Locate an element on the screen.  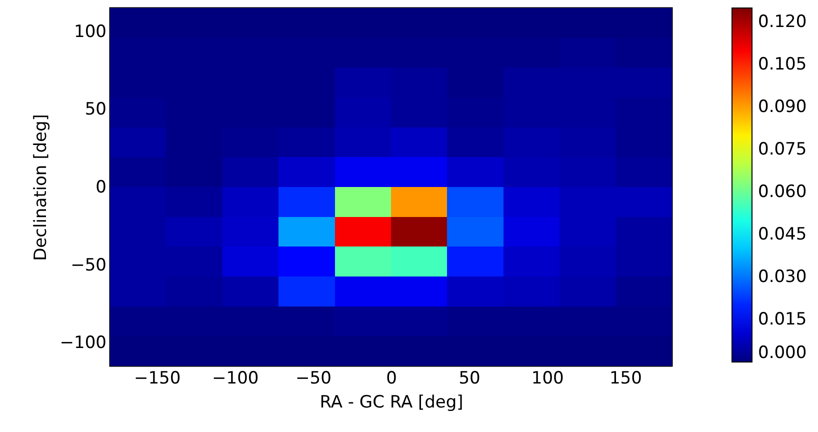
color-bar-label: 0.075 is located at coordinates (782, 150).